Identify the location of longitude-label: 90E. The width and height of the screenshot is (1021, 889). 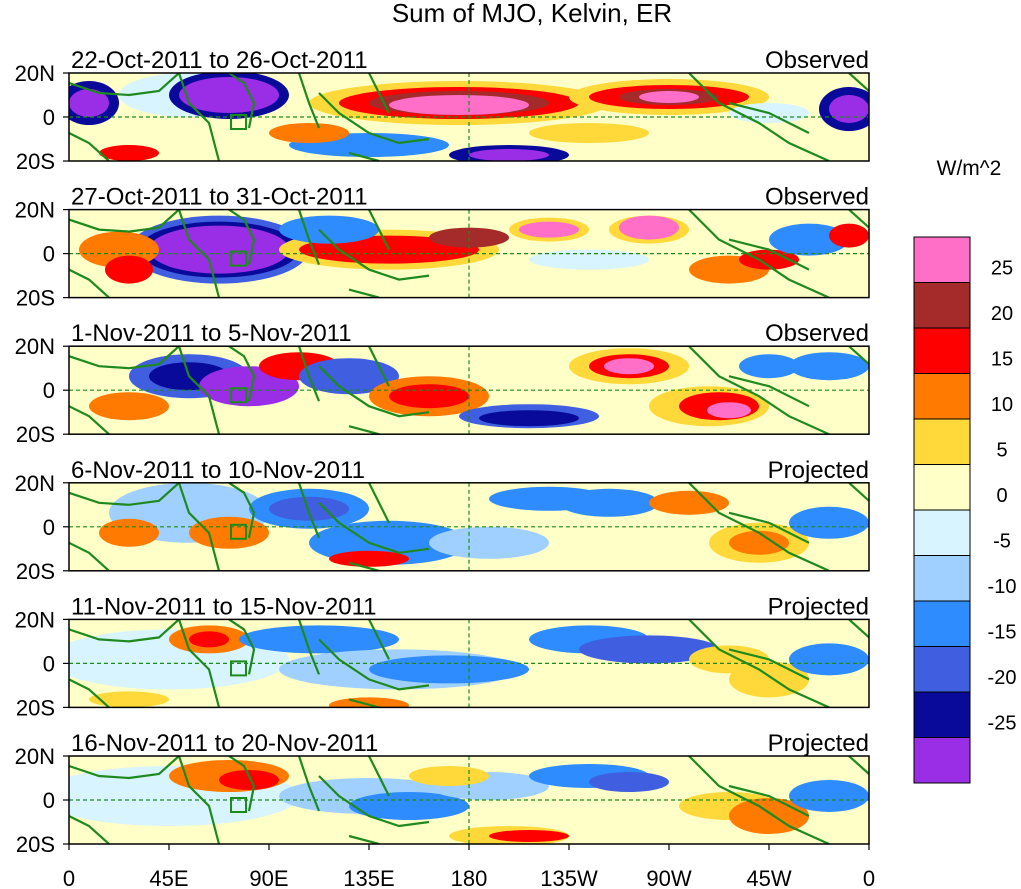
(268, 877).